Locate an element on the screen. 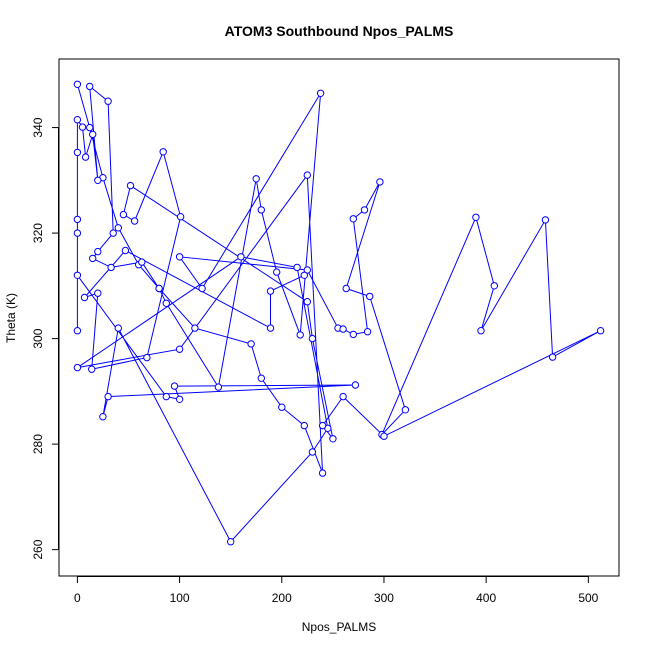 This screenshot has height=650, width=650. y-tick-label: 340 is located at coordinates (38, 127).